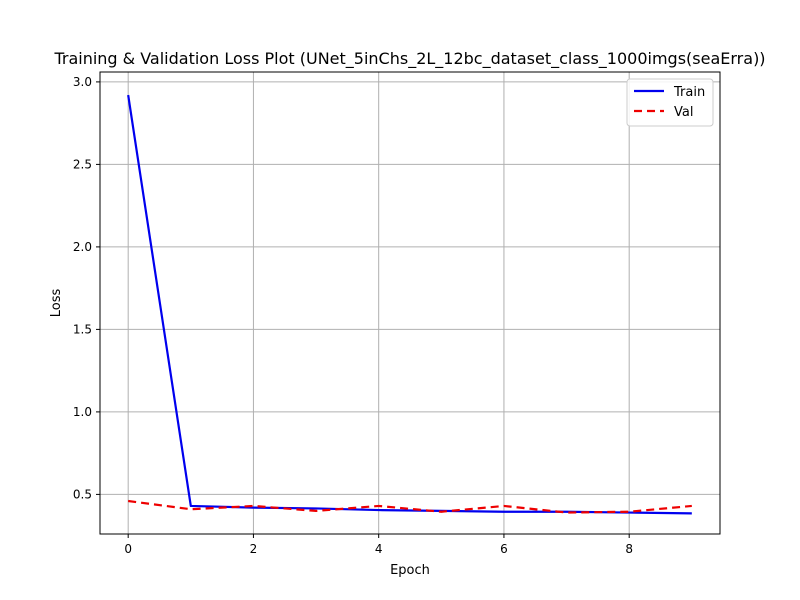 The image size is (800, 600). What do you see at coordinates (629, 549) in the screenshot?
I see `x-tick-label: 8` at bounding box center [629, 549].